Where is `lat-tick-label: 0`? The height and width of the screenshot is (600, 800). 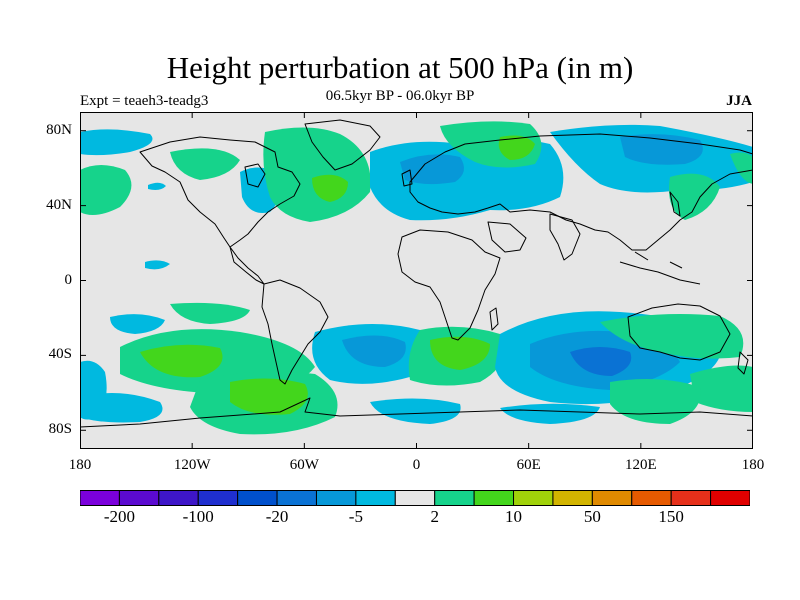
lat-tick-label: 0 is located at coordinates (68, 279).